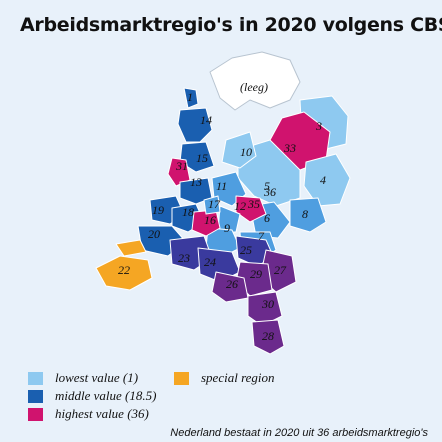 This screenshot has height=442, width=442. I want to click on region-label-31: 31, so click(181, 166).